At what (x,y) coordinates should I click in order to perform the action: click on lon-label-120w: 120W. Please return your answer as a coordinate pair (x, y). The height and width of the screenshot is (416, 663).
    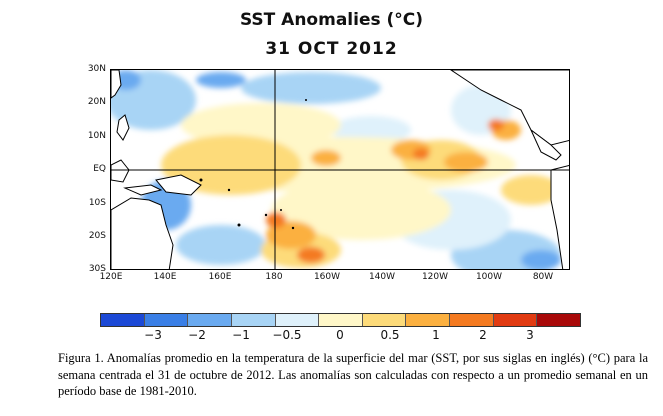
    Looking at the image, I should click on (435, 277).